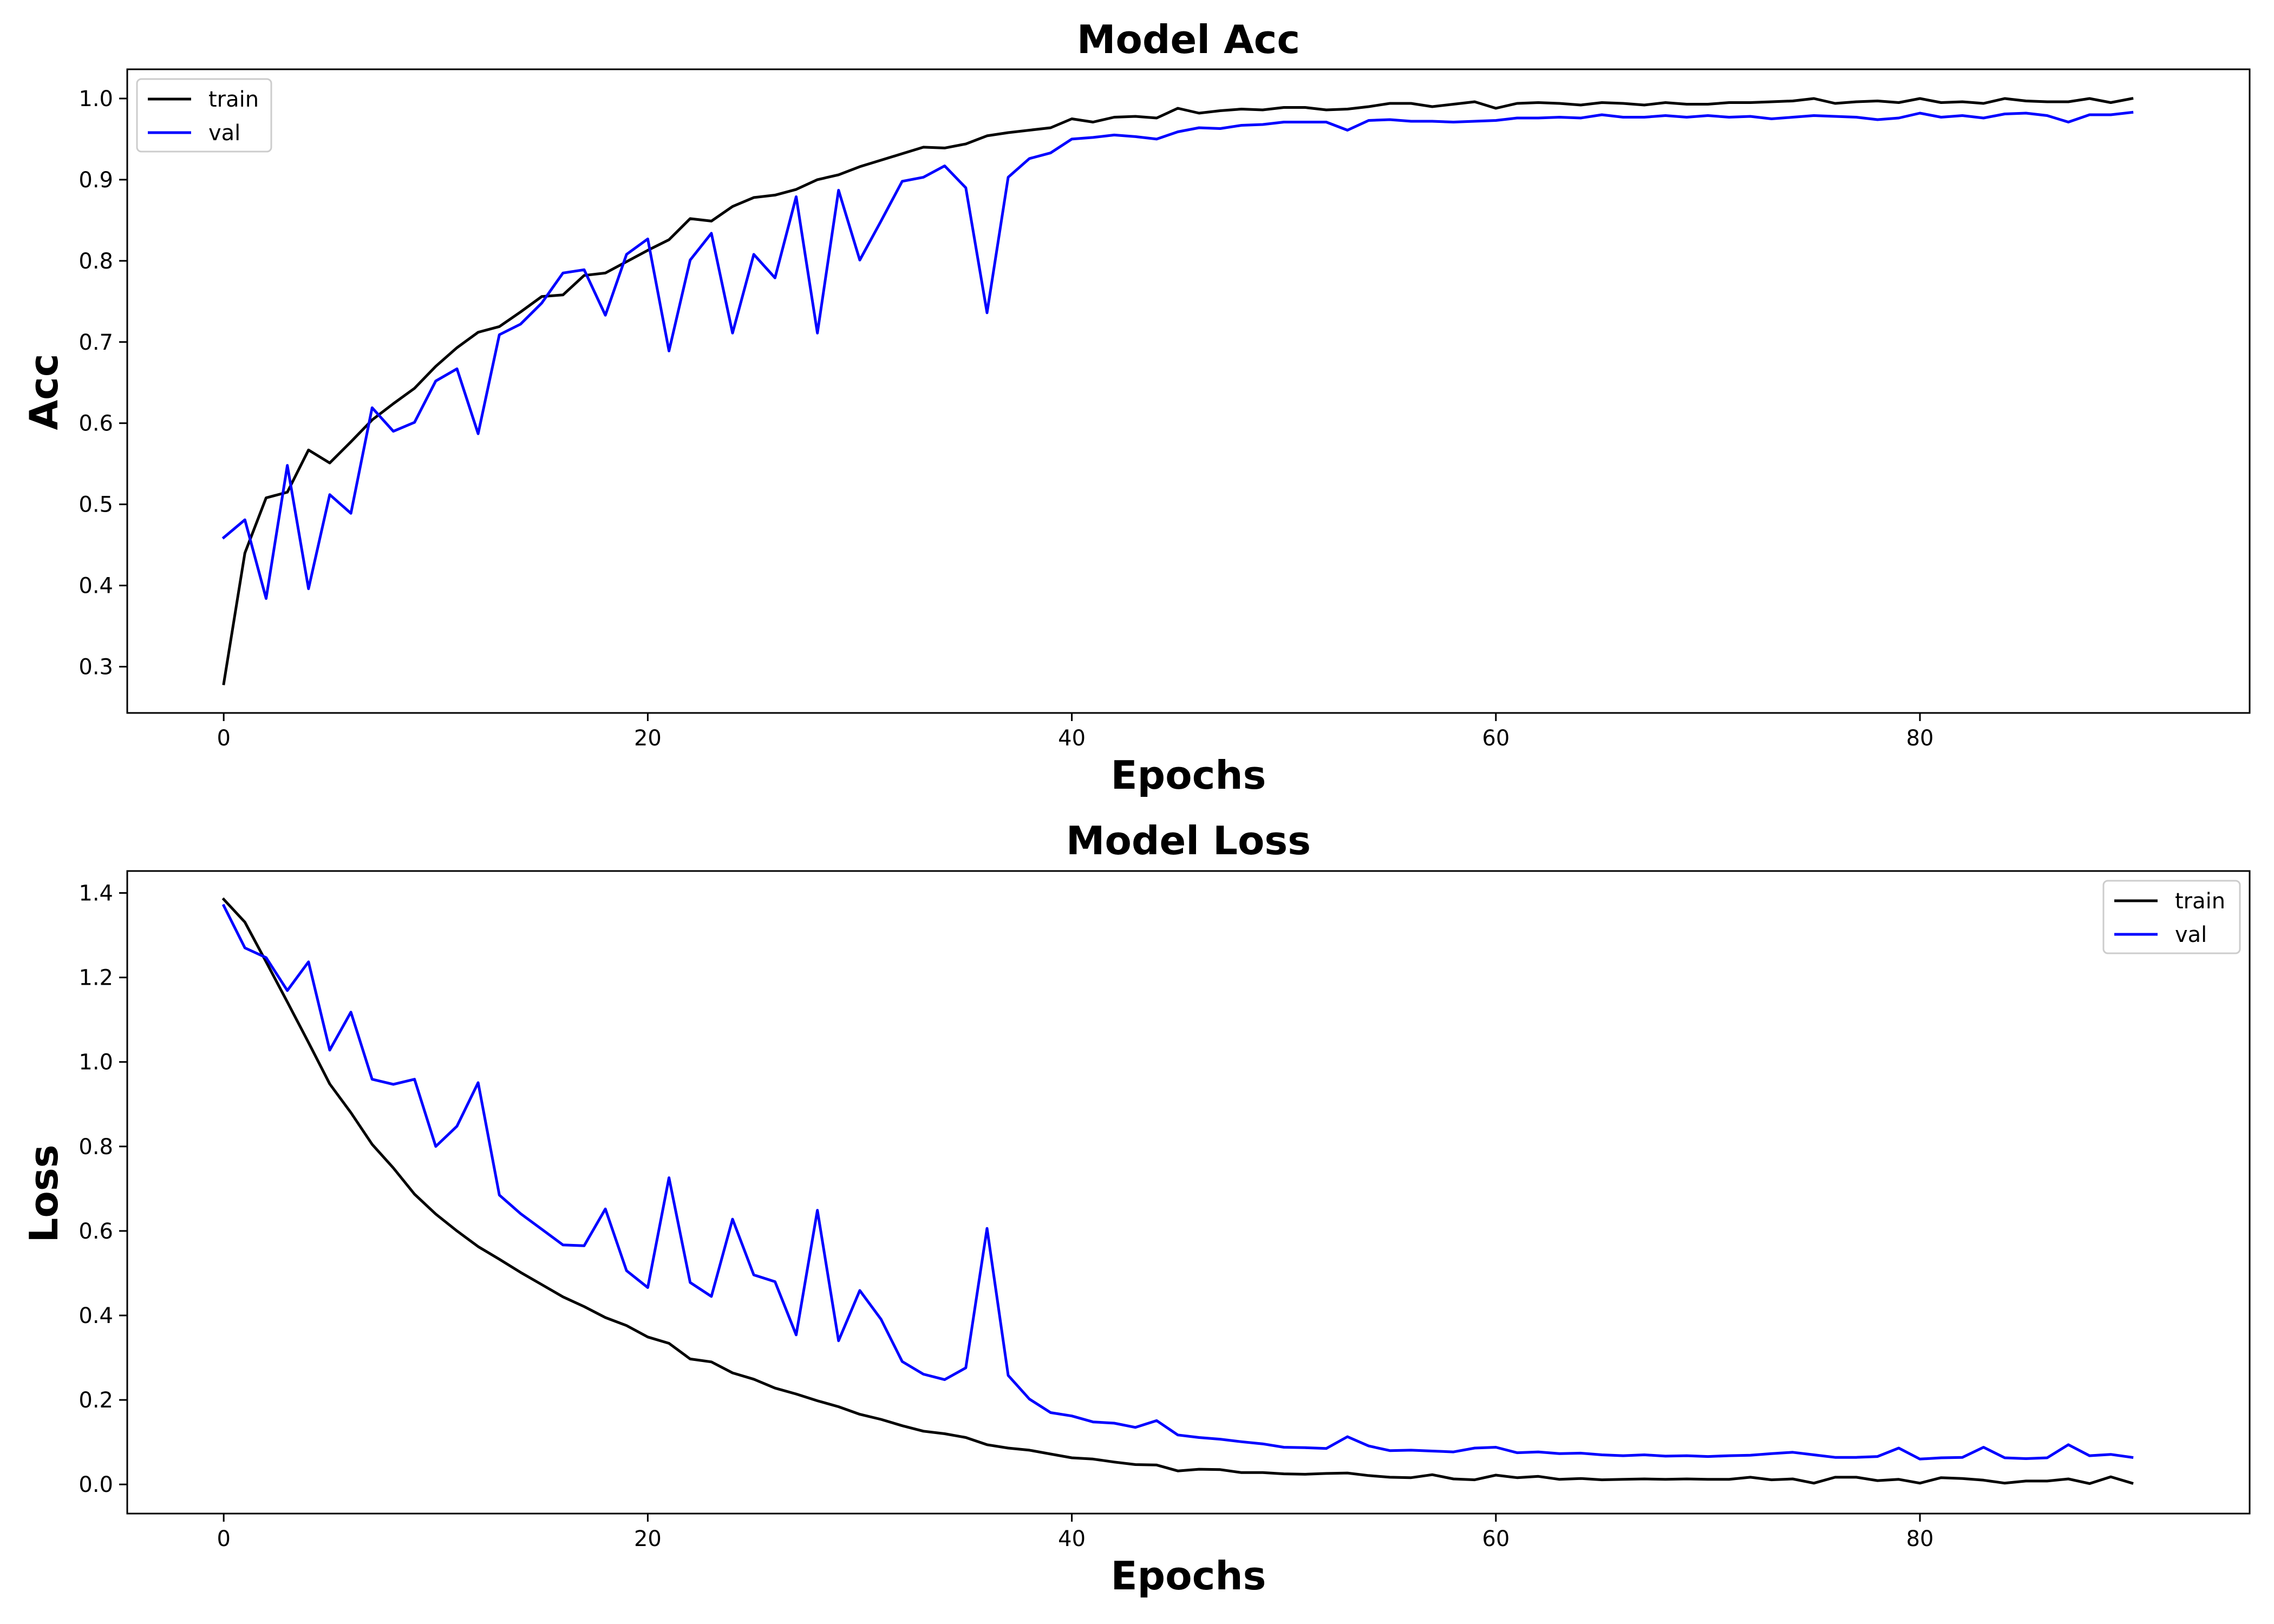 This screenshot has height=1624, width=2274. Describe the element at coordinates (96, 181) in the screenshot. I see `y-tick-label: 0.9` at that location.